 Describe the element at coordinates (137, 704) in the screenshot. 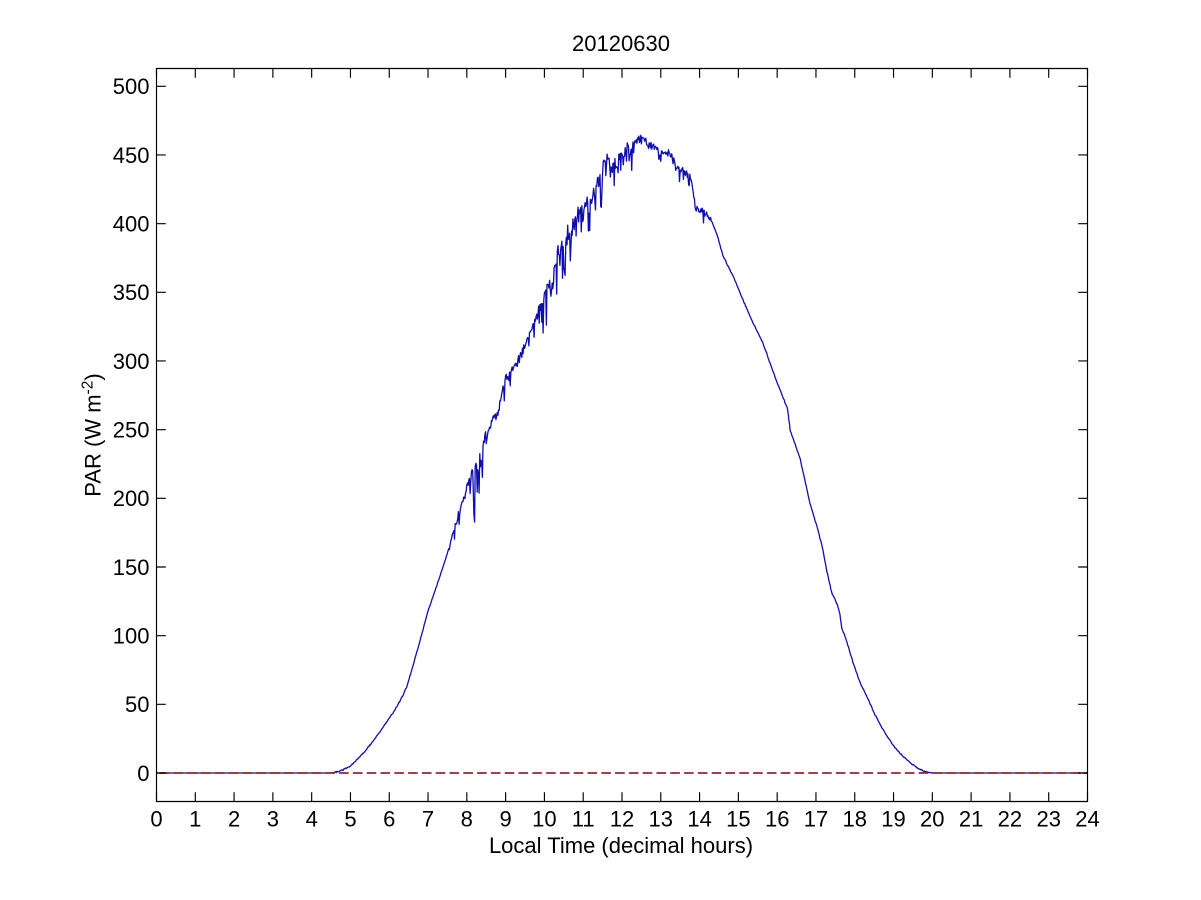

I see `svg-text: 50` at that location.